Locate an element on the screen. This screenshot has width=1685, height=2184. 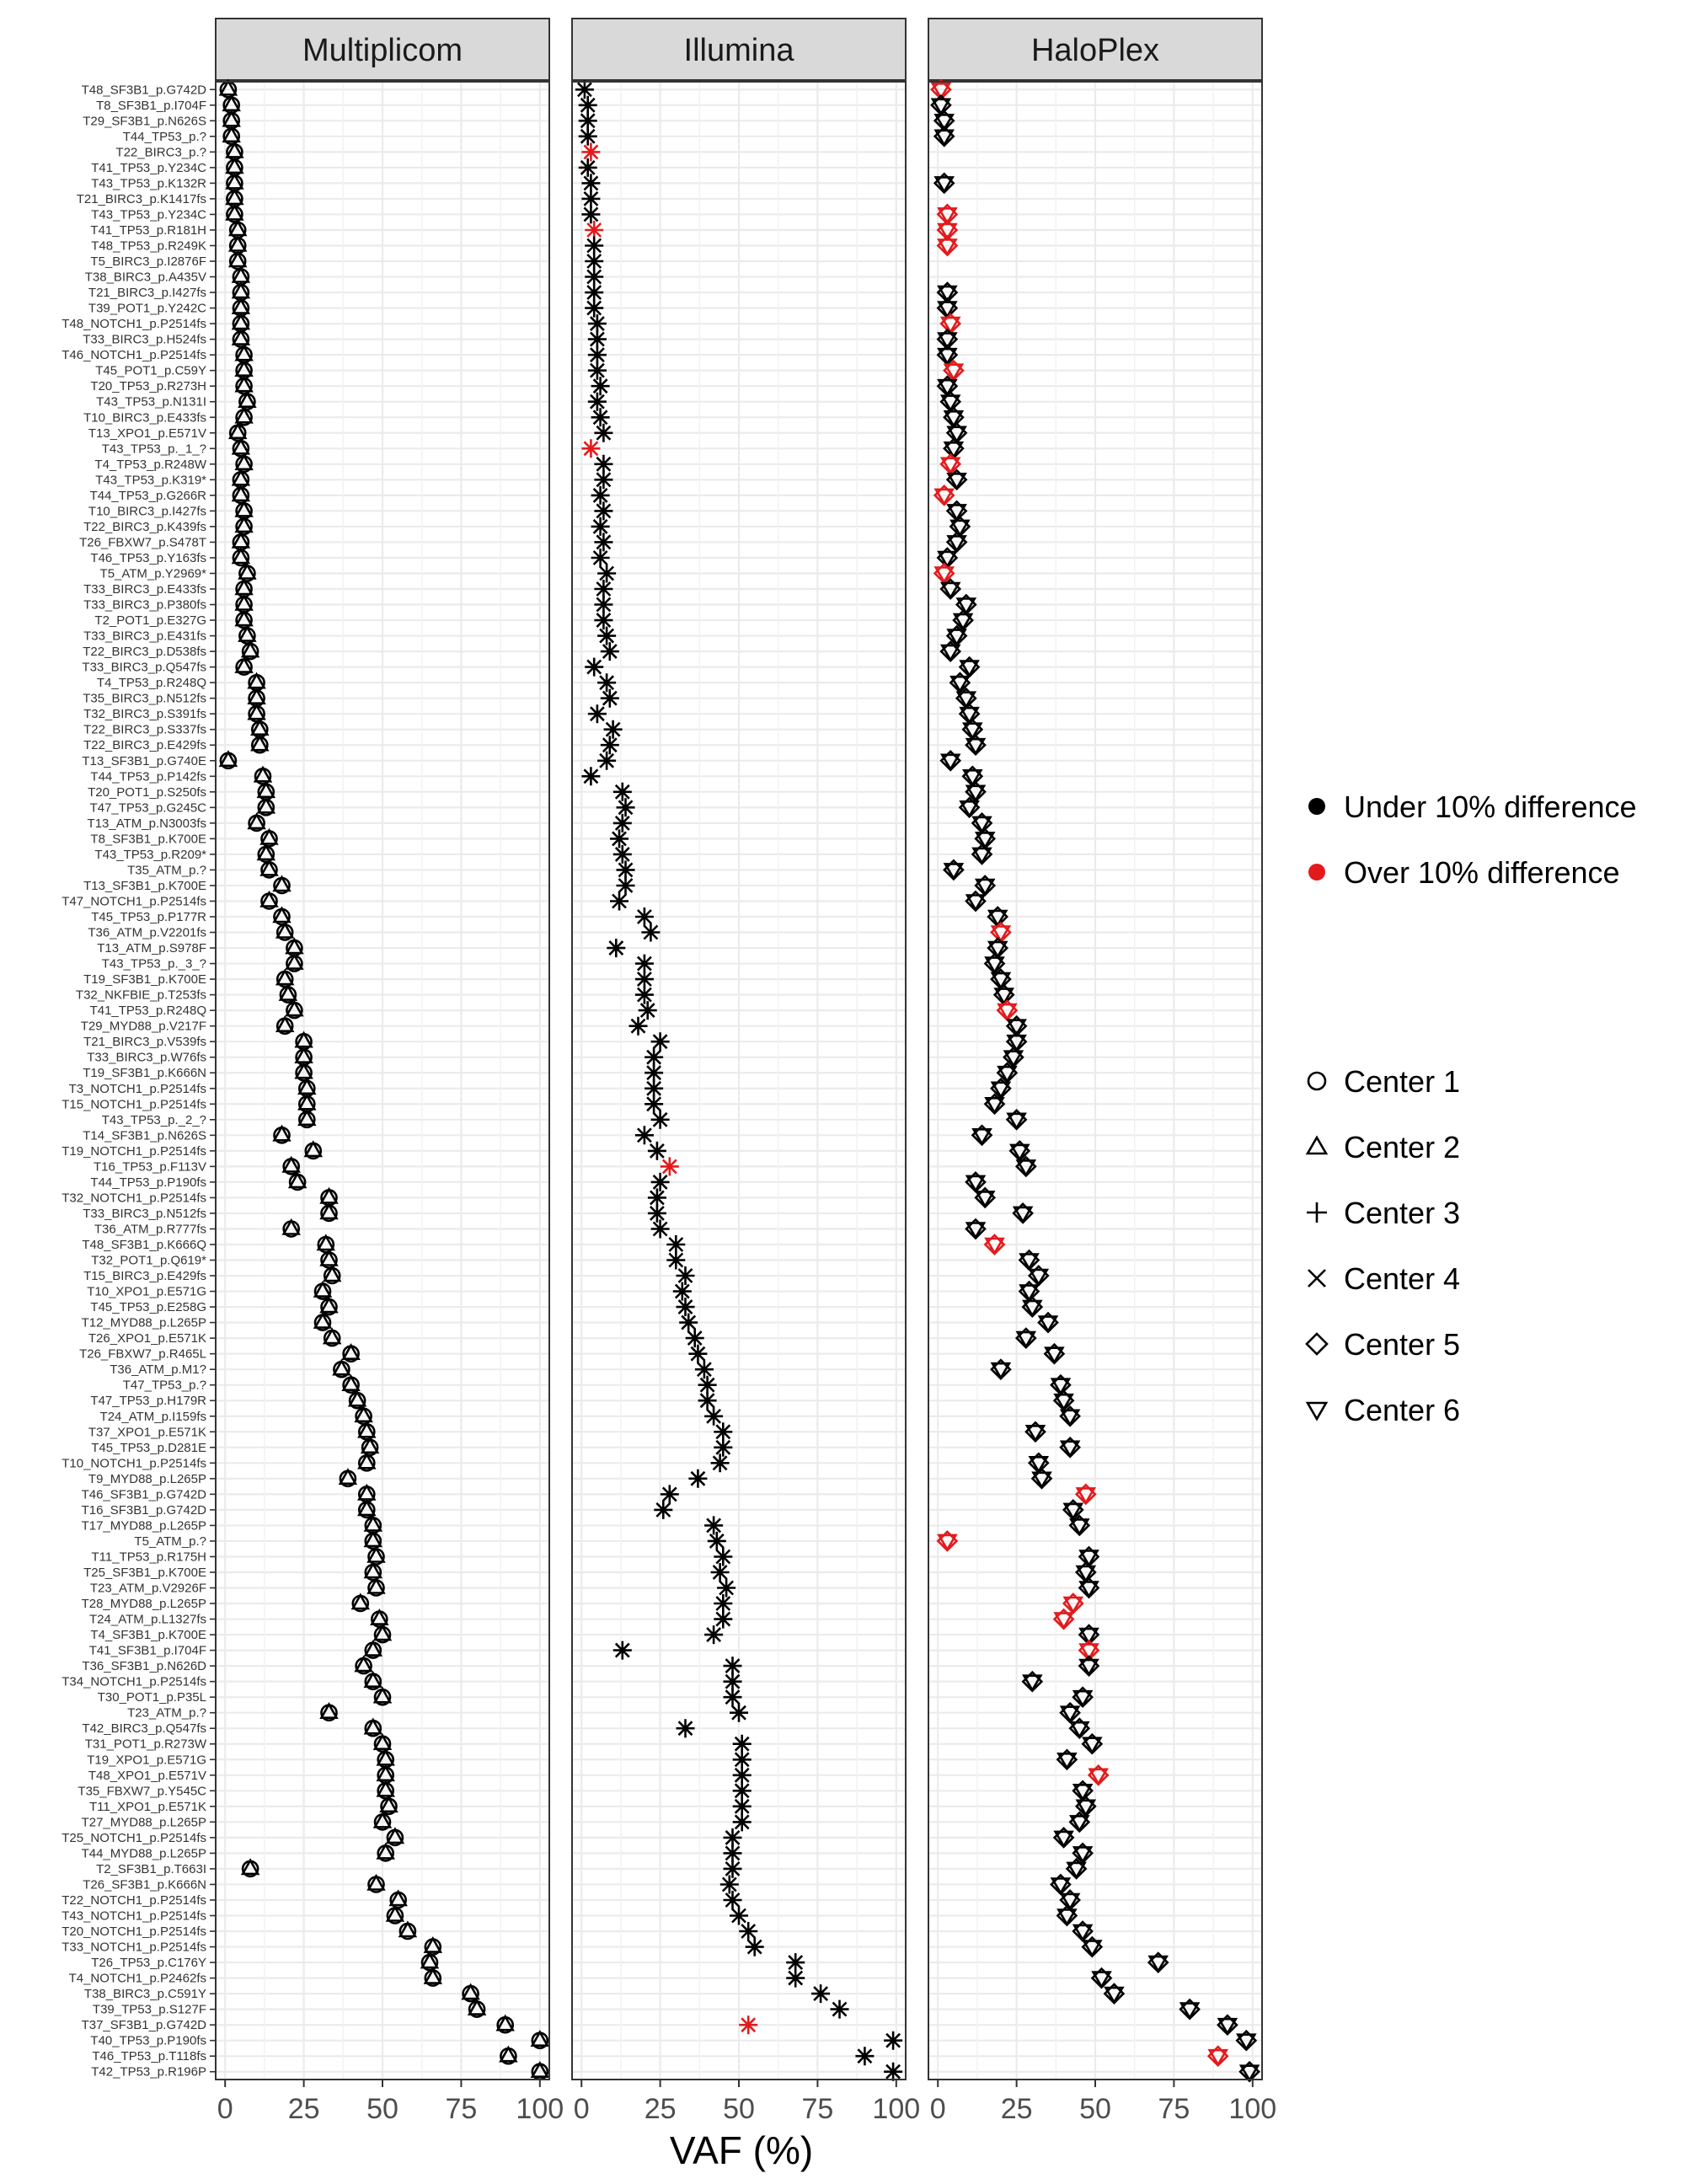
y-tick-label: T28_MYD88_p.L265P is located at coordinates (144, 1604).